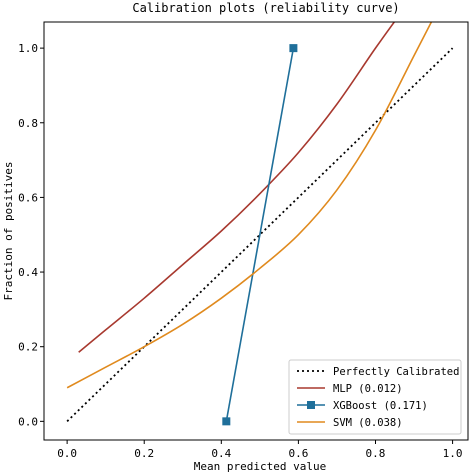  Describe the element at coordinates (368, 389) in the screenshot. I see `legend-label: MLP (0.012)` at that location.